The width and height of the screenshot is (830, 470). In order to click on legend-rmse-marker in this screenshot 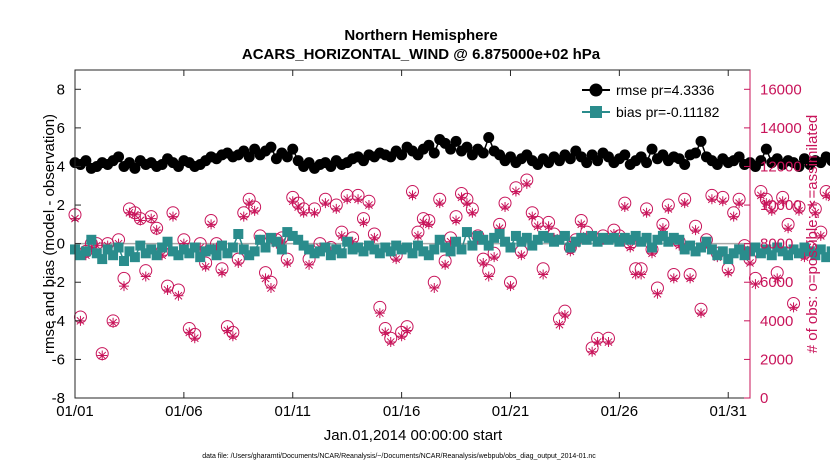, I will do `click(596, 90)`.